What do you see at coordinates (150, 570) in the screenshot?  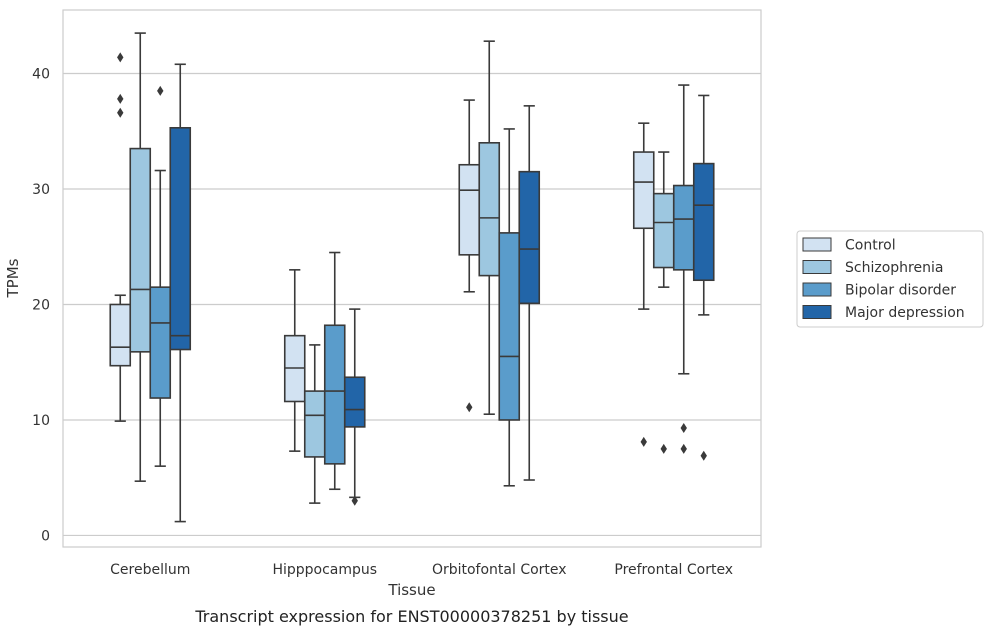 I see `x-tick-label: Cerebellum` at bounding box center [150, 570].